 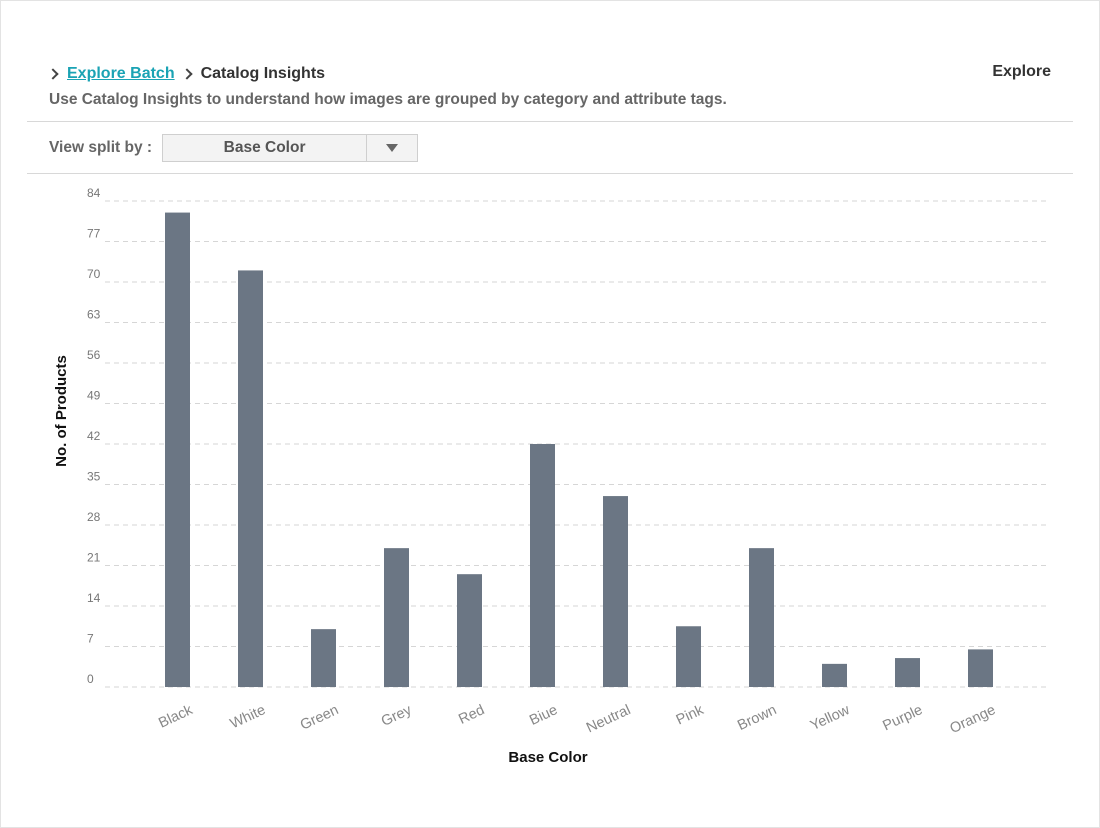 What do you see at coordinates (550, 173) in the screenshot?
I see `toolbar-divider` at bounding box center [550, 173].